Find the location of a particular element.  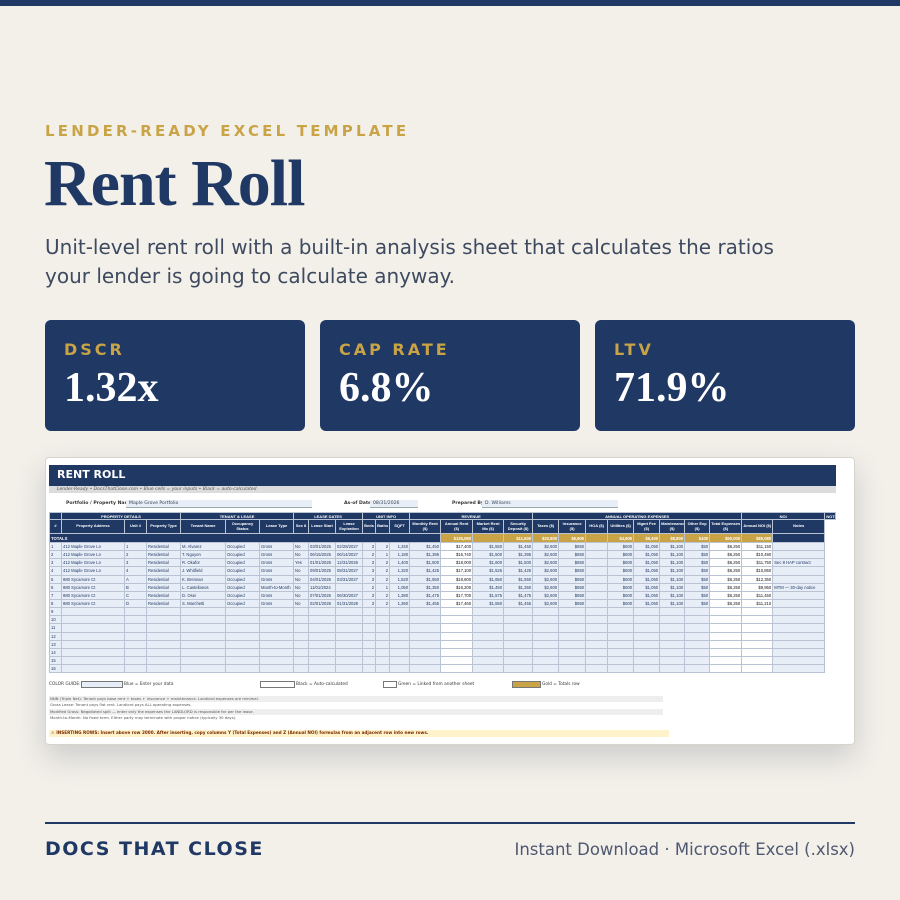

table-cell: 12/31/2026 is located at coordinates (349, 563).